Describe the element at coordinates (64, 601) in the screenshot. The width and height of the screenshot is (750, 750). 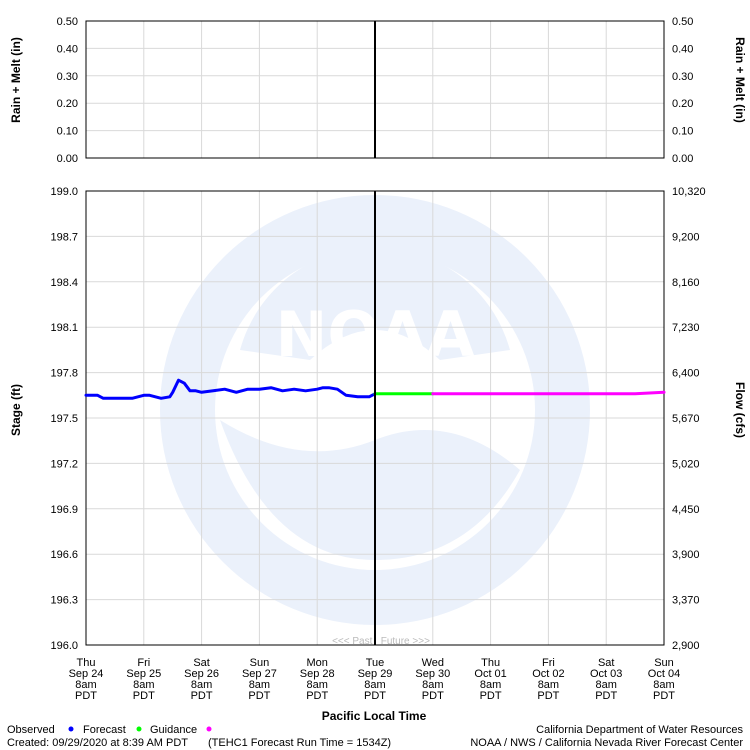
I see `stage-tick-label: 196.3` at that location.